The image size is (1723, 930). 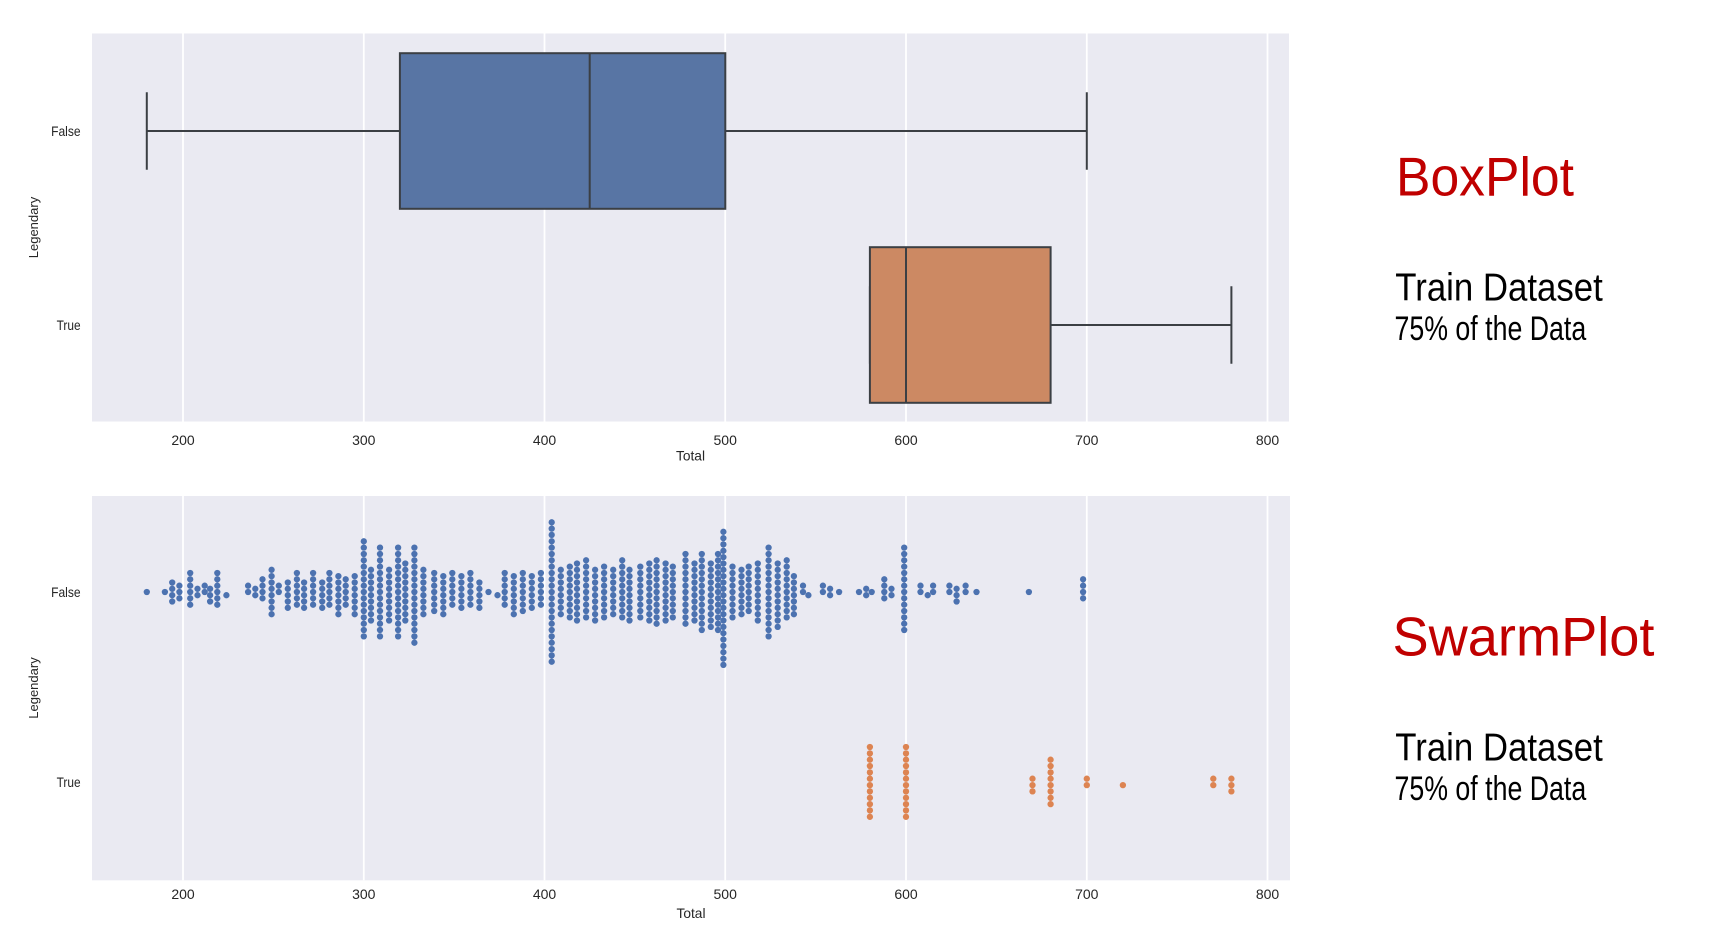 What do you see at coordinates (1485, 177) in the screenshot?
I see `svg-text: BoxPlot` at bounding box center [1485, 177].